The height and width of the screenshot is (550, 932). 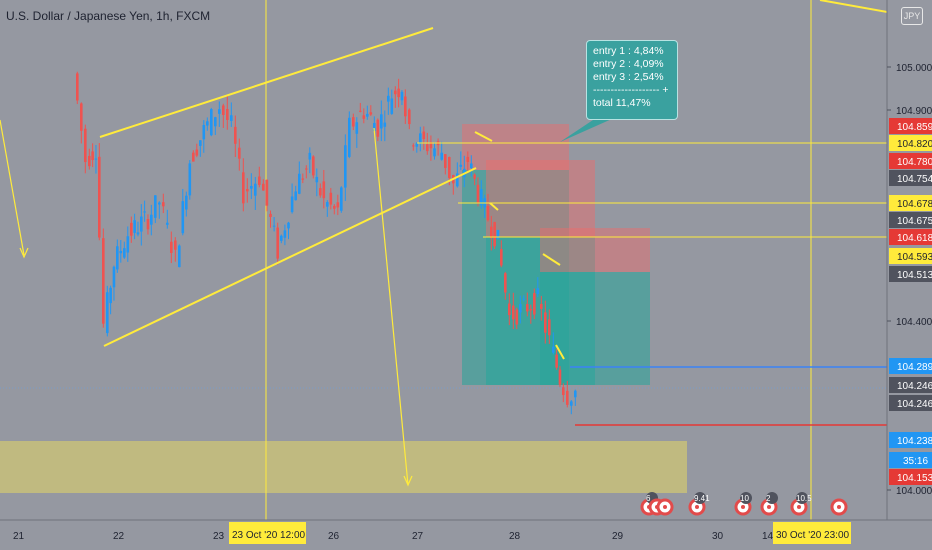 What do you see at coordinates (912, 16) in the screenshot?
I see `currency-badge: JPY` at bounding box center [912, 16].